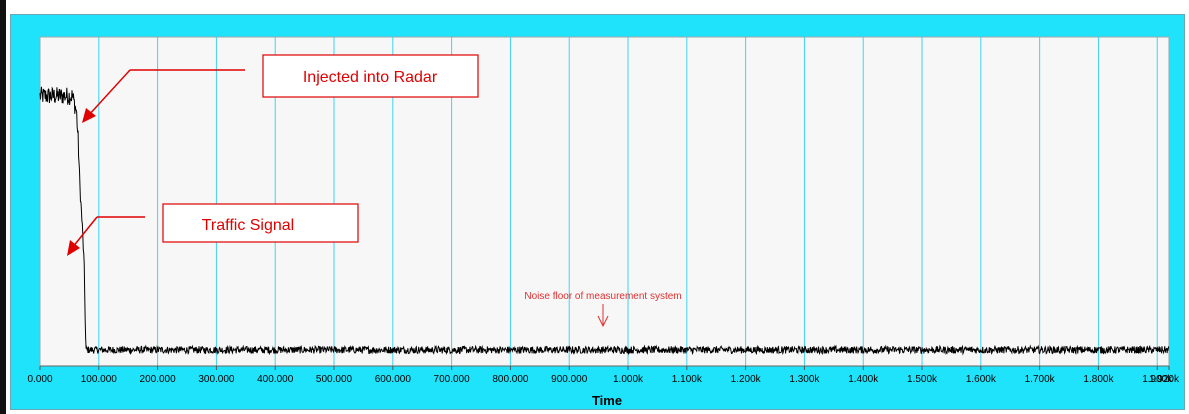 The image size is (1189, 414). I want to click on x-tick-label: 100.000, so click(99, 379).